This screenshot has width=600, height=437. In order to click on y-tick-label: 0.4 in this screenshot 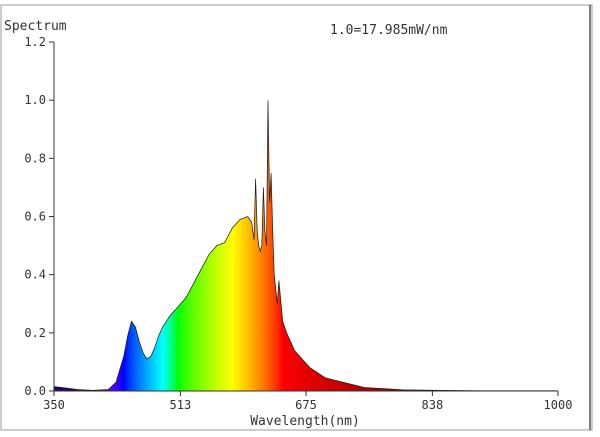, I will do `click(35, 275)`.